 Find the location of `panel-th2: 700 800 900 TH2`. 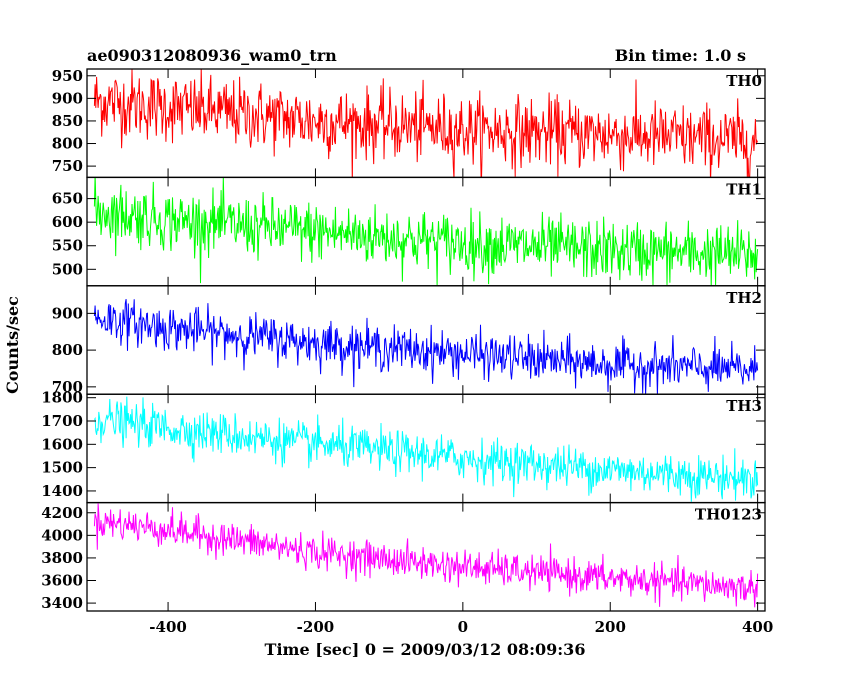

panel-th2: 700 800 900 TH2 is located at coordinates (409, 340).